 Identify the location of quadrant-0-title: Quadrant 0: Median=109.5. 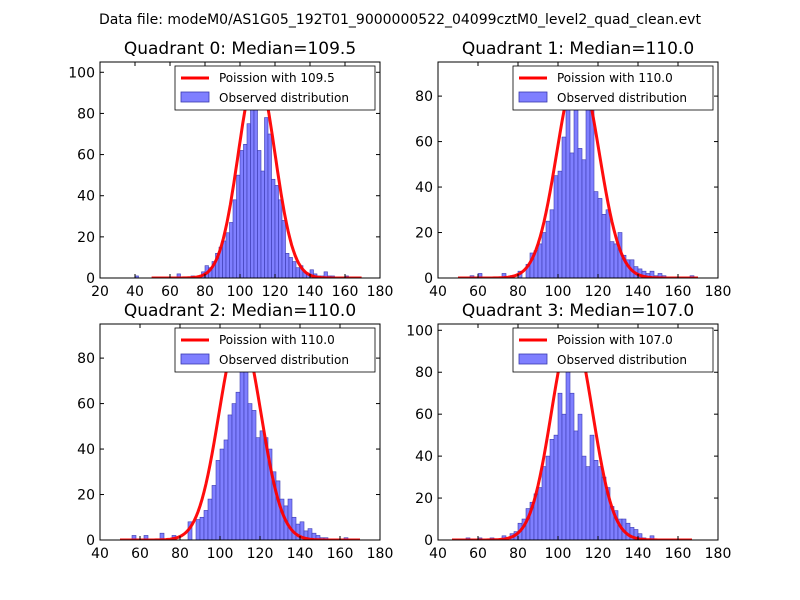
(240, 49).